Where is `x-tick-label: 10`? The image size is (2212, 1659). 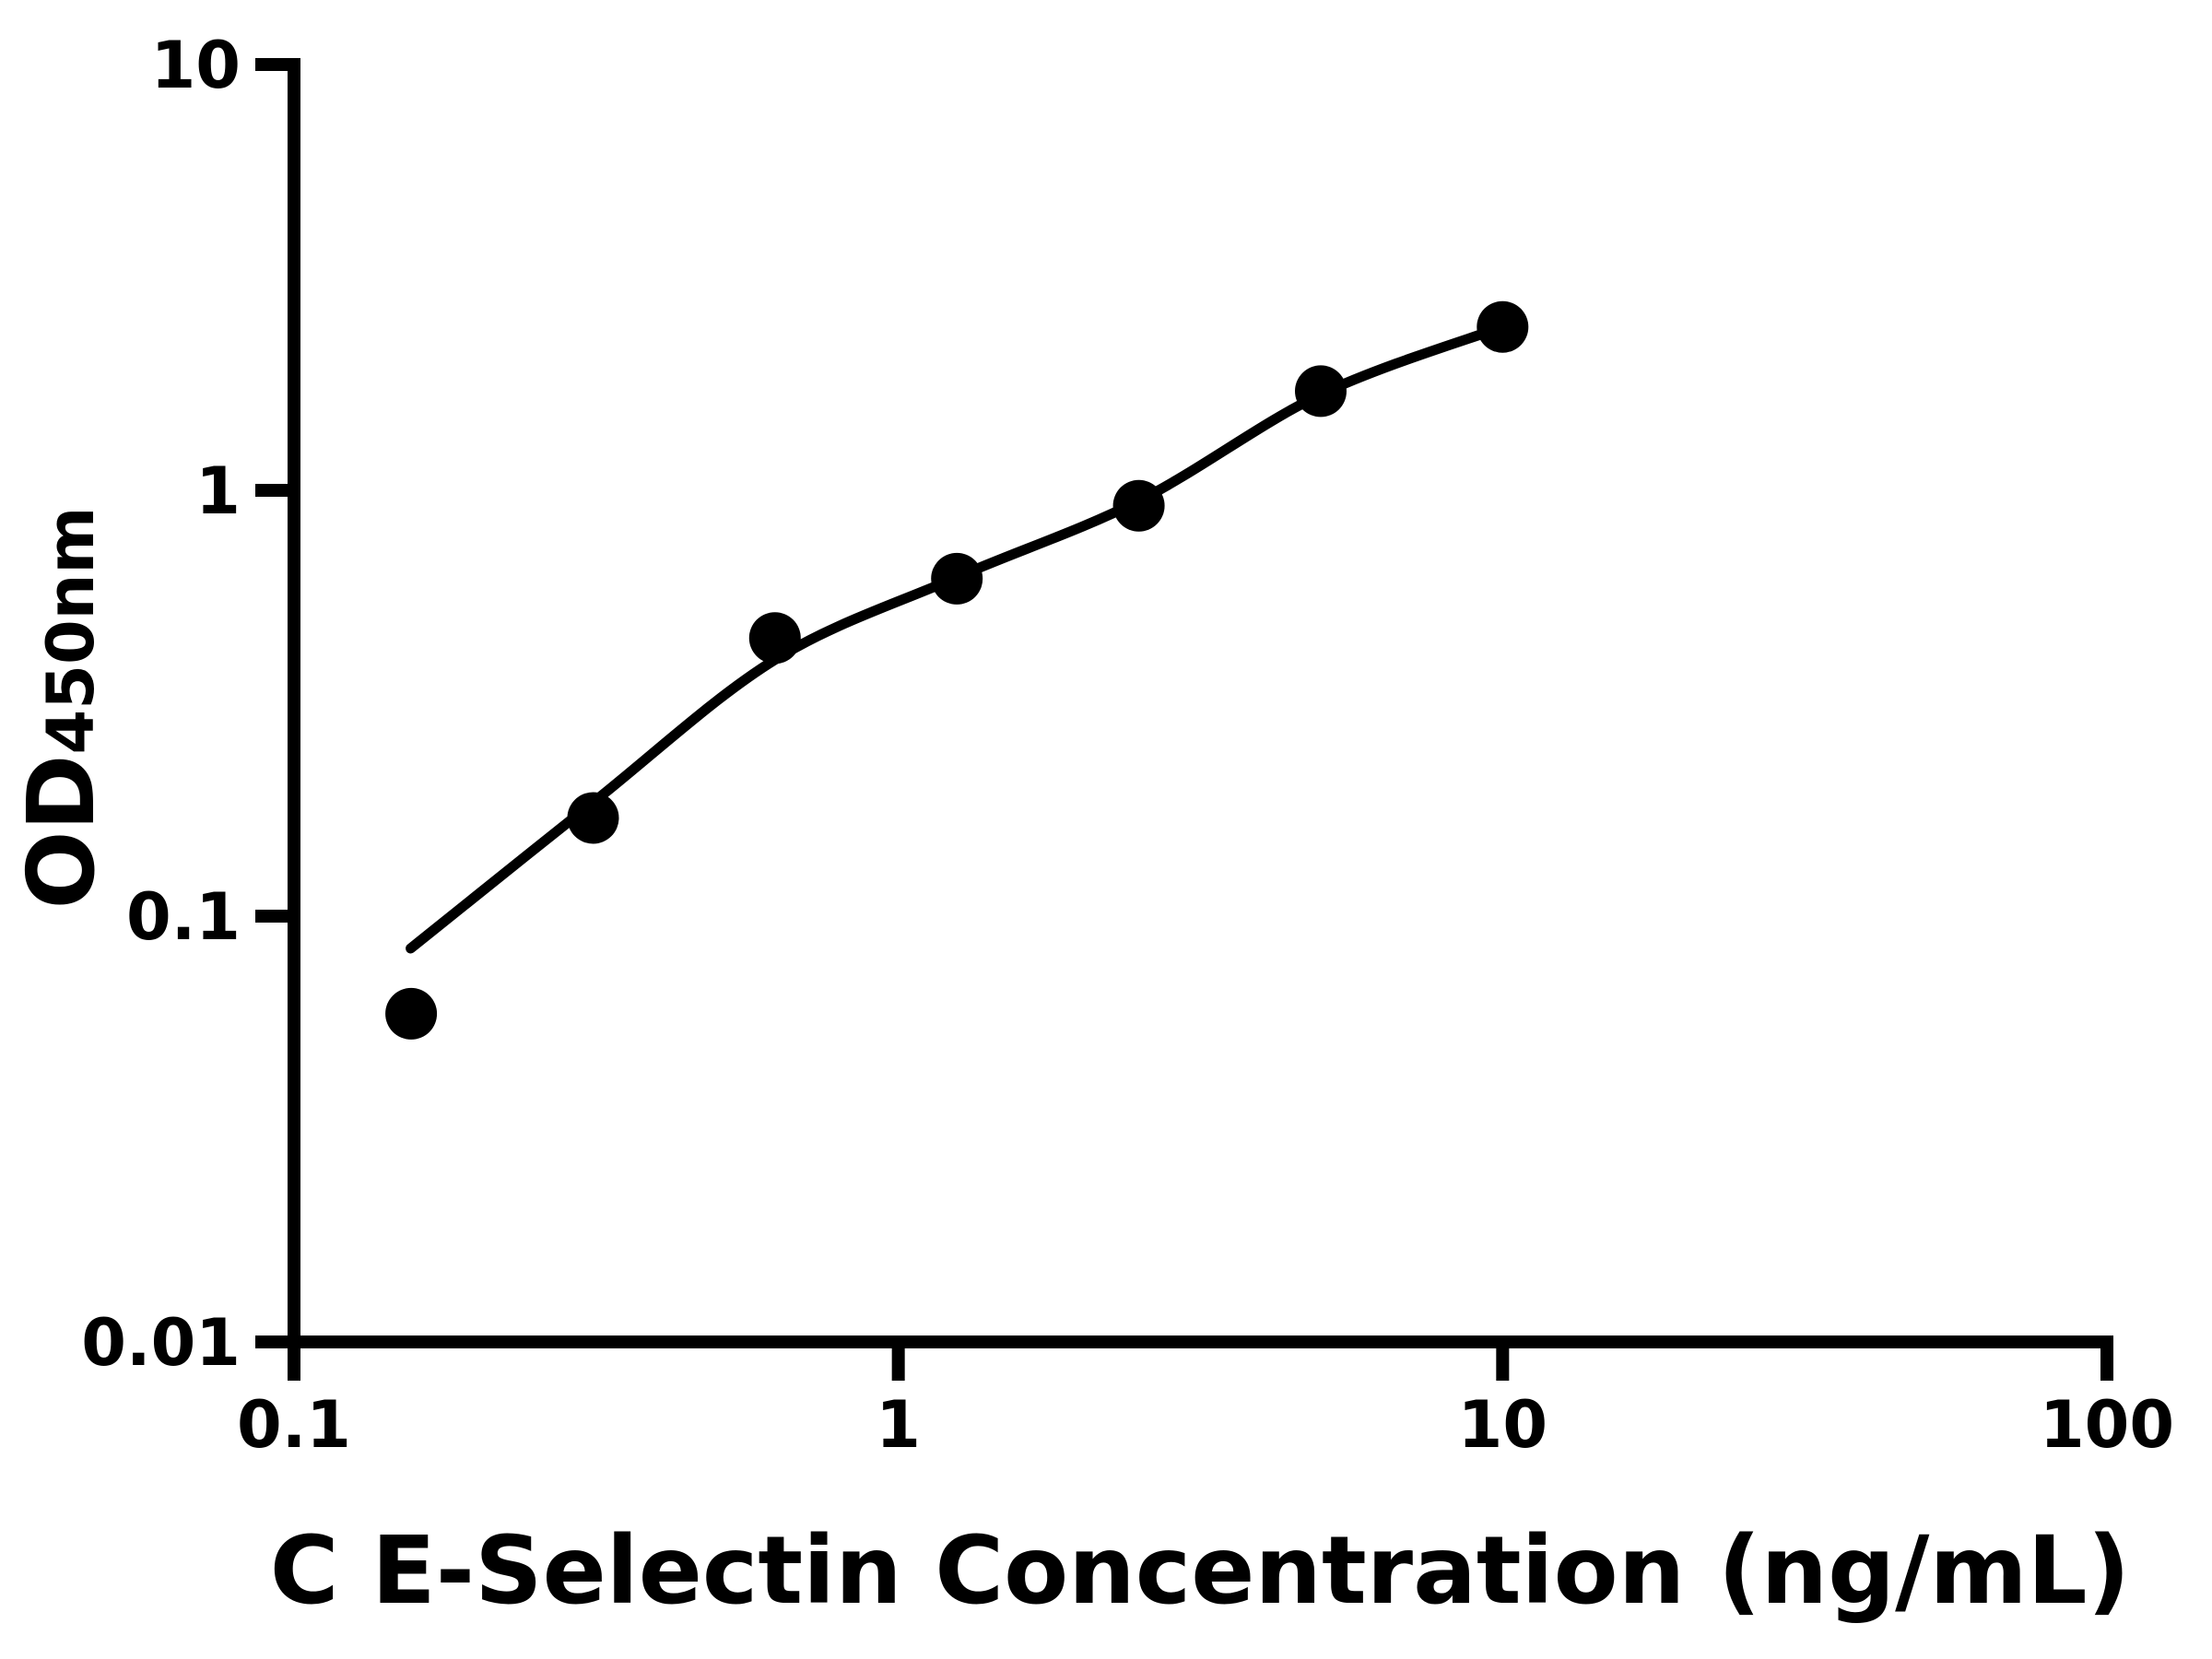
x-tick-label: 10 is located at coordinates (1502, 1425).